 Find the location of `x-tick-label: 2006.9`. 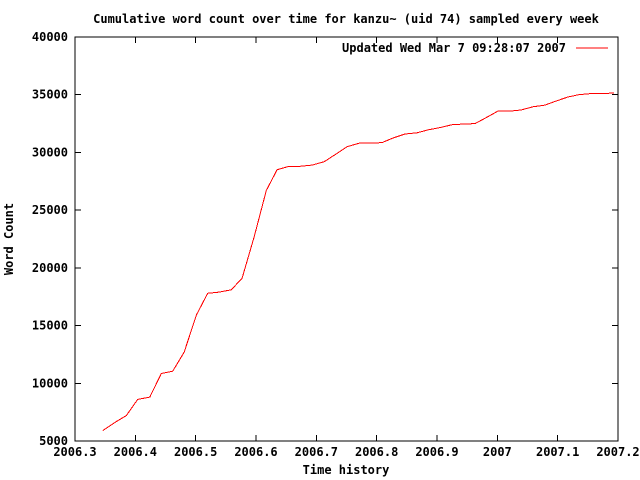

x-tick-label: 2006.9 is located at coordinates (436, 452).